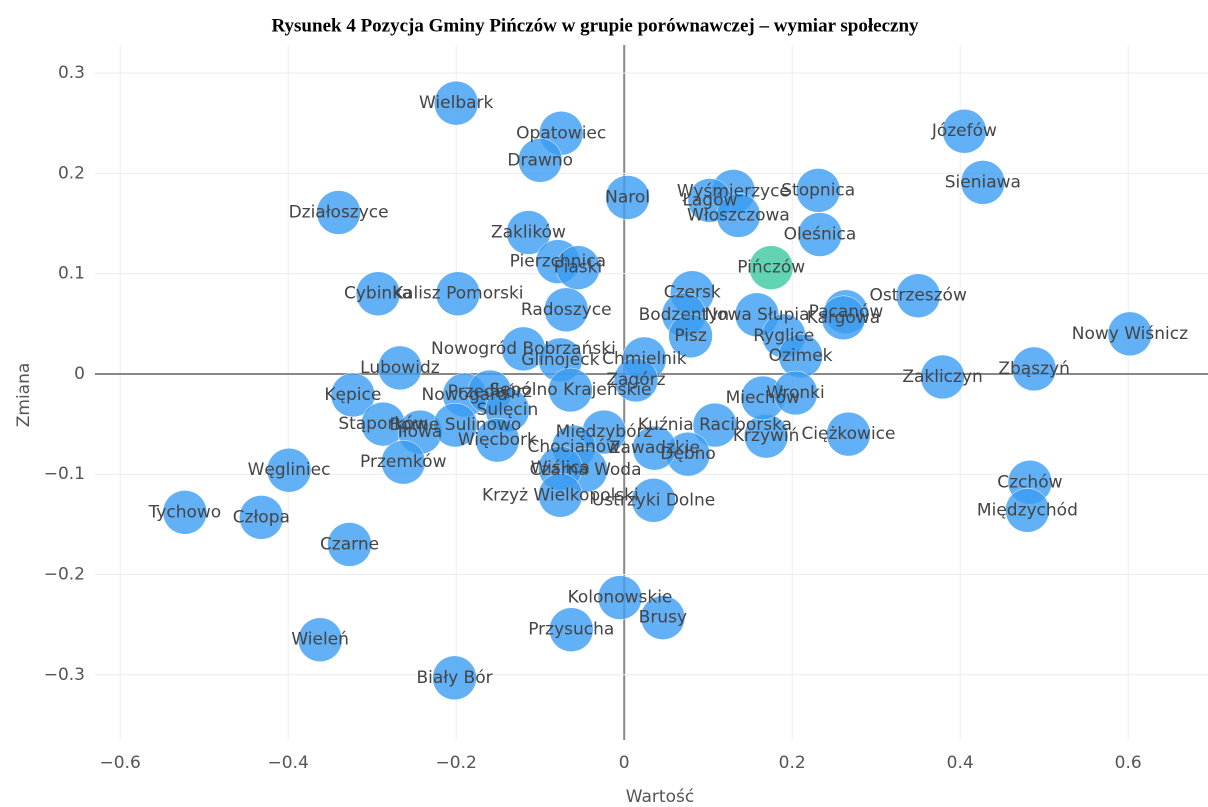  Describe the element at coordinates (573, 447) in the screenshot. I see `point-label: Chocianów` at that location.